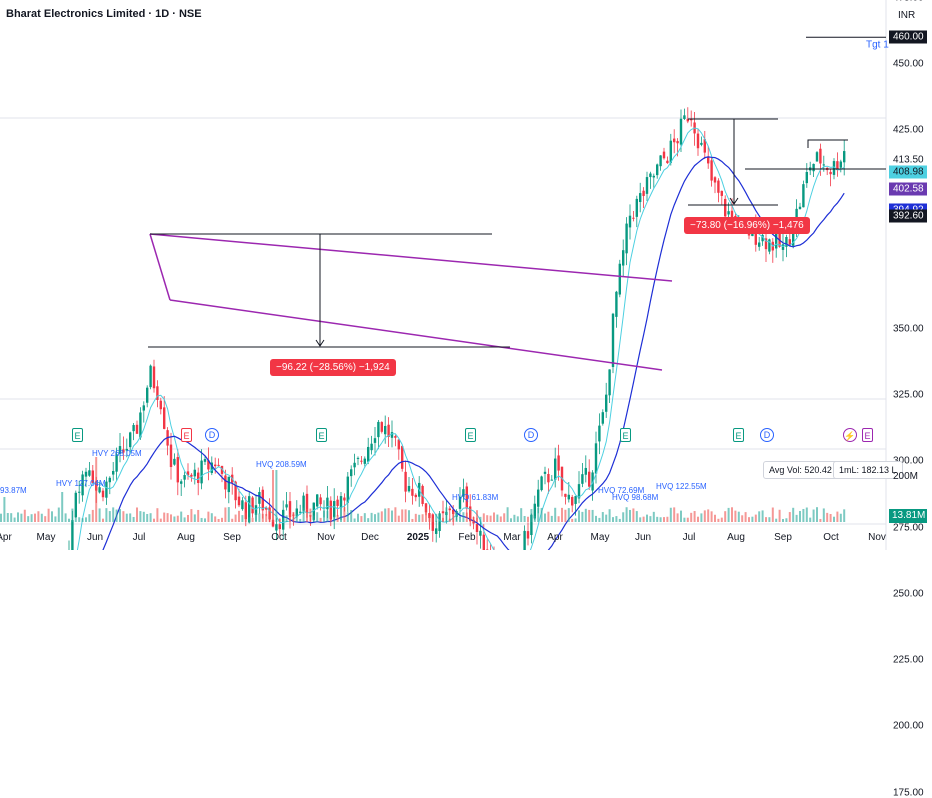 The width and height of the screenshot is (932, 798). Describe the element at coordinates (281, 464) in the screenshot. I see `volume-annotation: HVQ 208.59M` at that location.